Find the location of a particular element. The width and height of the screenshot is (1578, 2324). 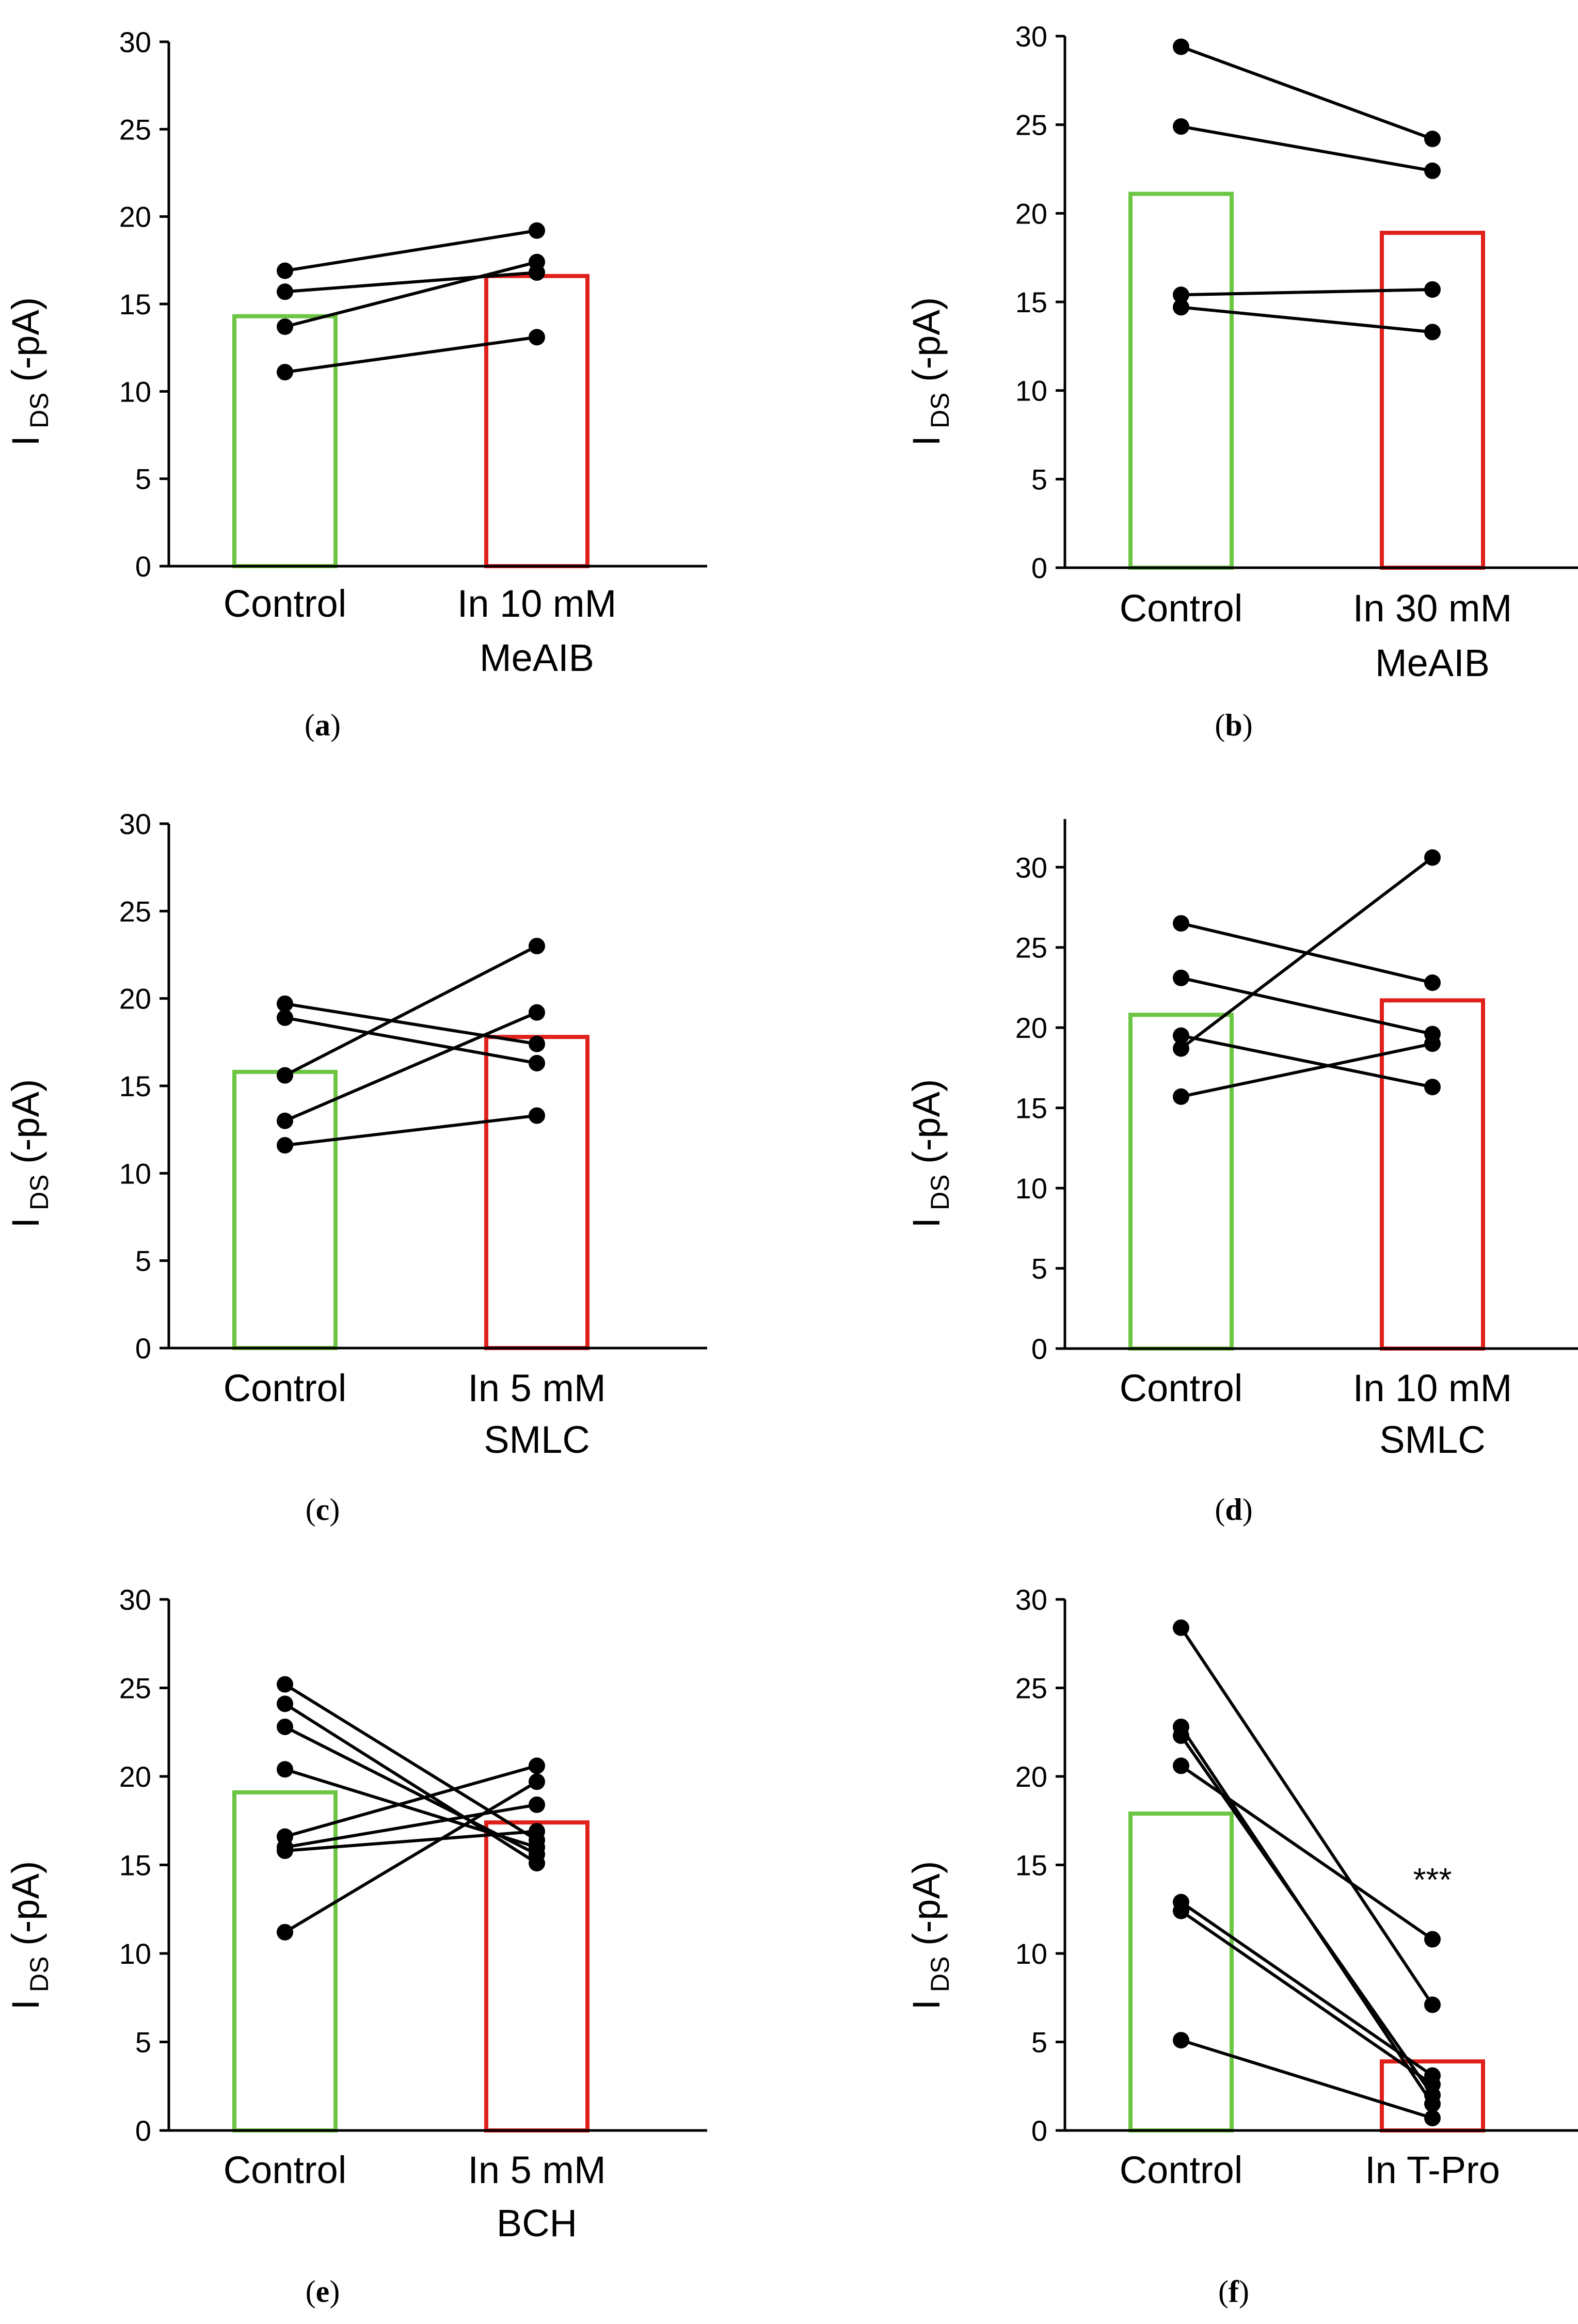

panel-caption: (a) is located at coordinates (323, 725).